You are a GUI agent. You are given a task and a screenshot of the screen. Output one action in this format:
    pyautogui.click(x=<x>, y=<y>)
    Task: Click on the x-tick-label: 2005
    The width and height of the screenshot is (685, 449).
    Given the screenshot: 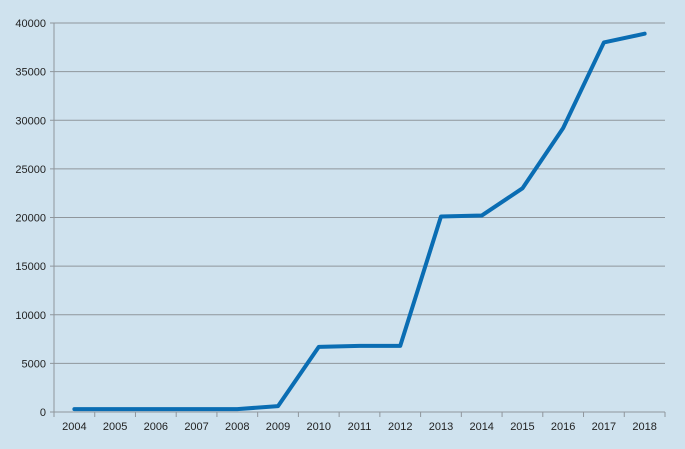 What is the action you would take?
    pyautogui.click(x=115, y=427)
    